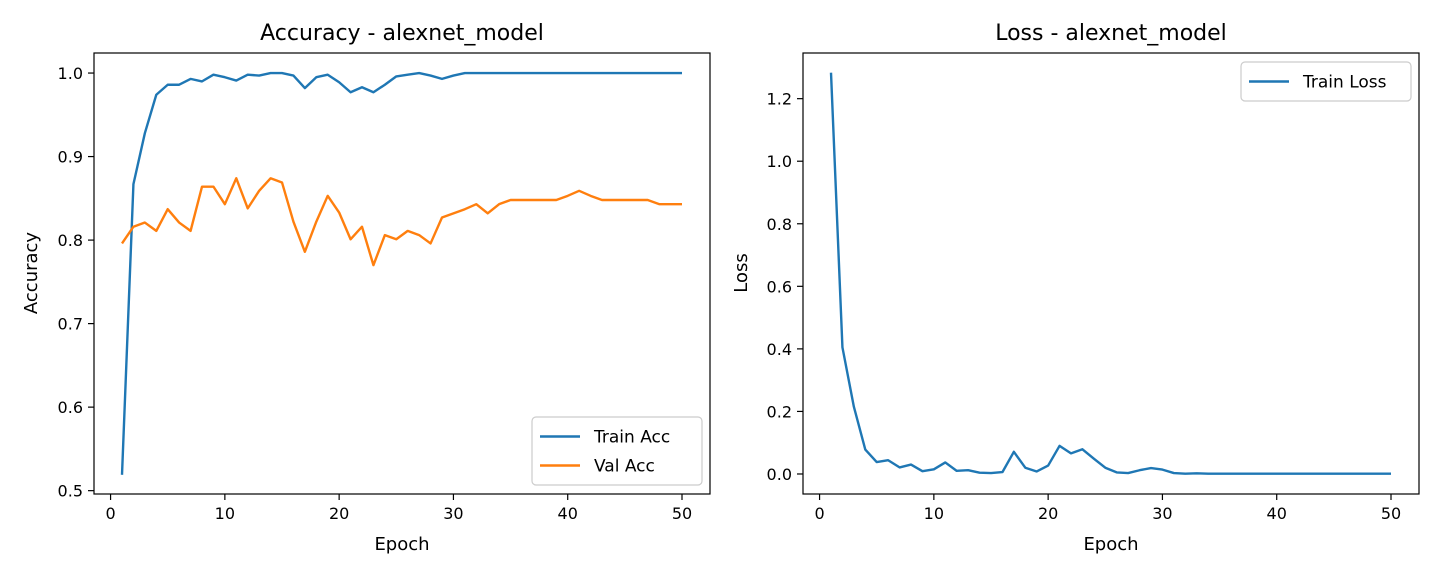  What do you see at coordinates (741, 272) in the screenshot?
I see `y-axis-label: Loss` at bounding box center [741, 272].